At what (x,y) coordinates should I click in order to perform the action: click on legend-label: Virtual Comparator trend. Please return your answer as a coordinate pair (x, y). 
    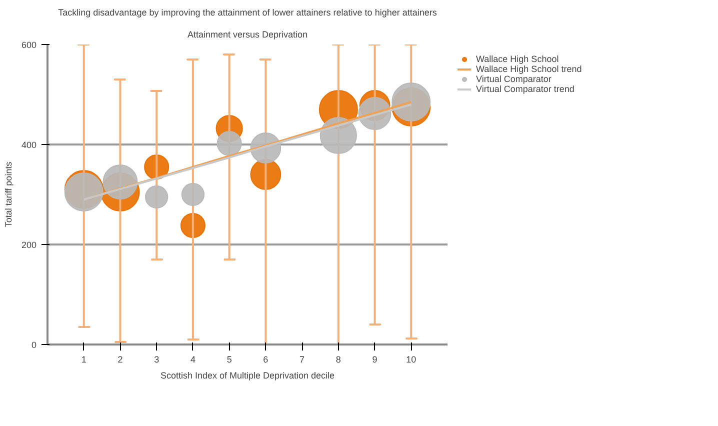
    Looking at the image, I should click on (525, 89).